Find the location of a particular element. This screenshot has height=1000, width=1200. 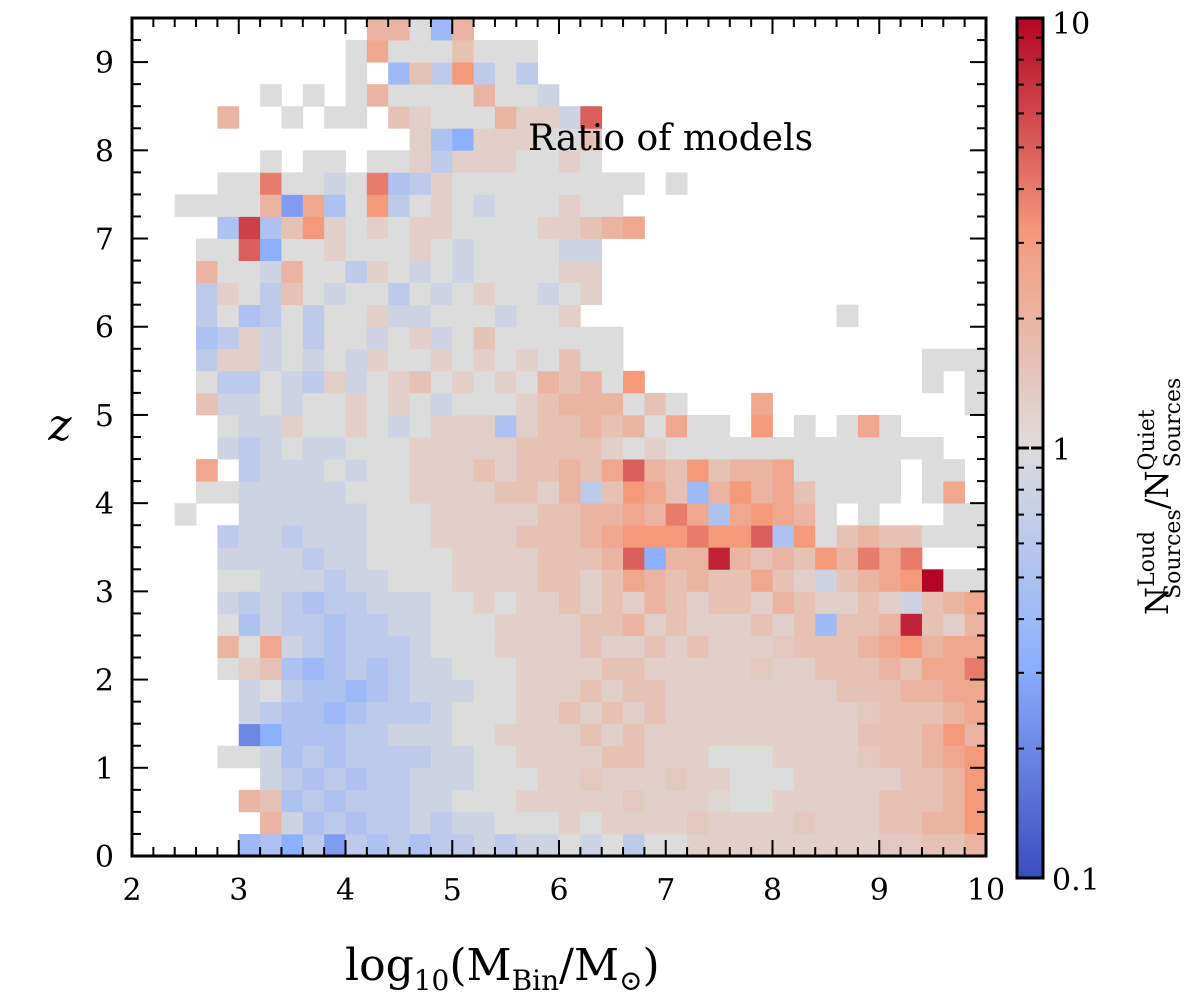

annotation-text: Ratio of models is located at coordinates (670, 138).